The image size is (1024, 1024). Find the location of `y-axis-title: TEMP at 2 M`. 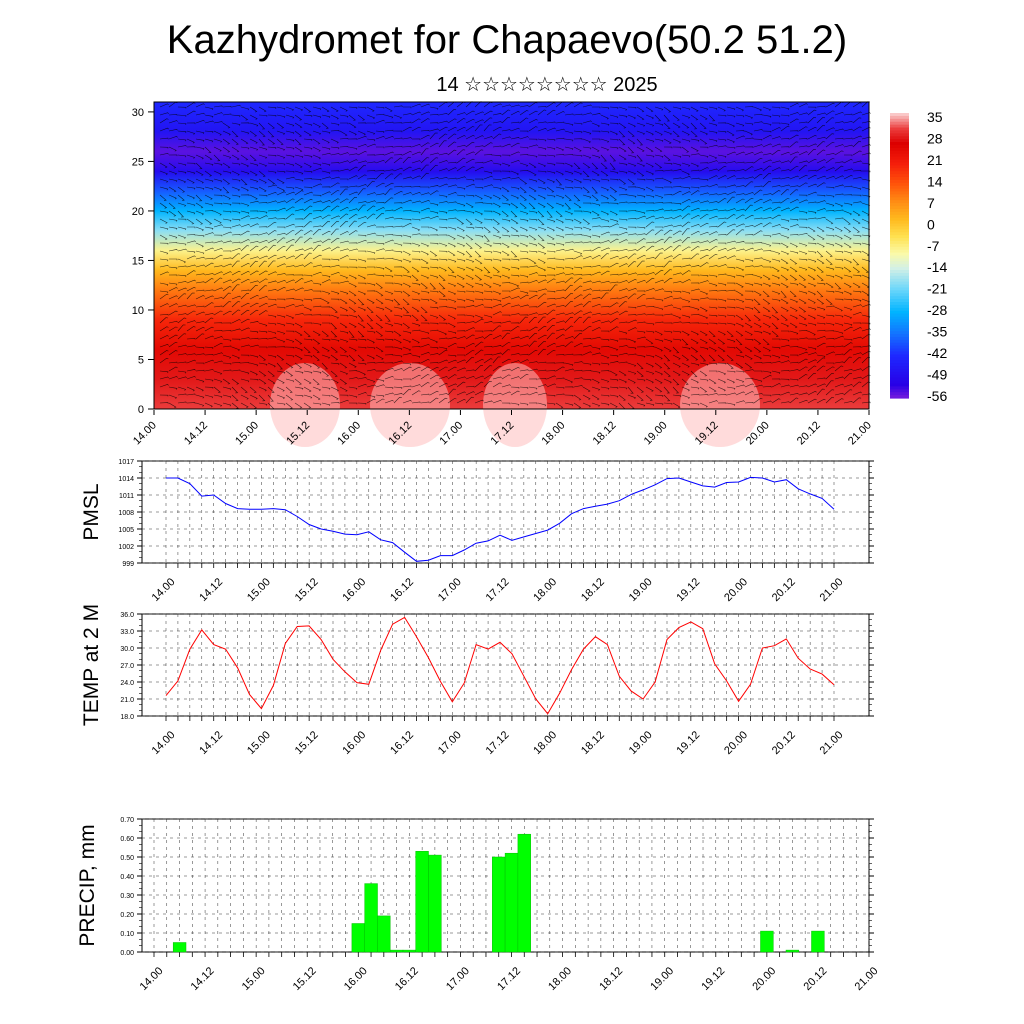

y-axis-title: TEMP at 2 M is located at coordinates (91, 665).